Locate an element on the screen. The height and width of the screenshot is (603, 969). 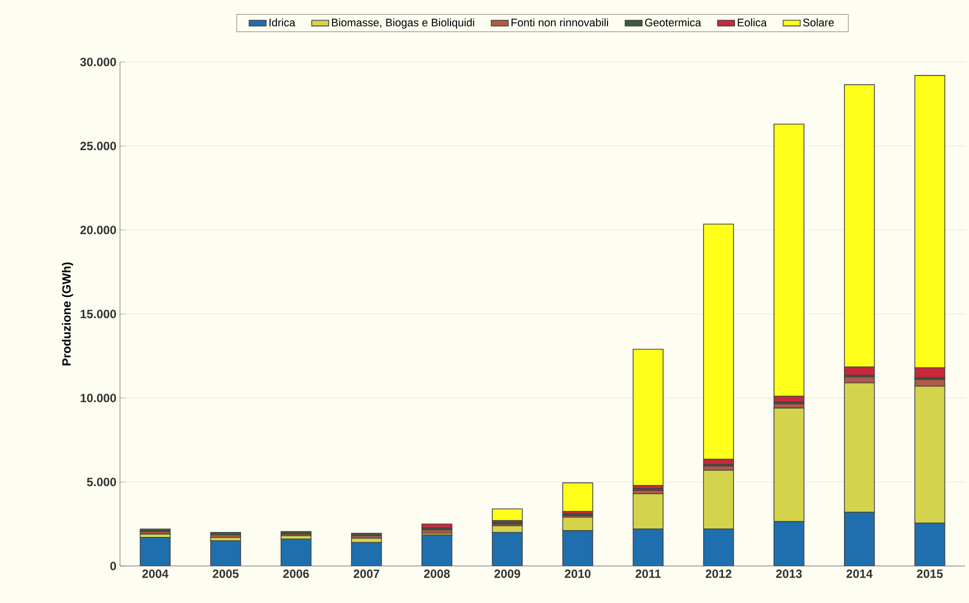
legend-label: Idrica is located at coordinates (283, 22).